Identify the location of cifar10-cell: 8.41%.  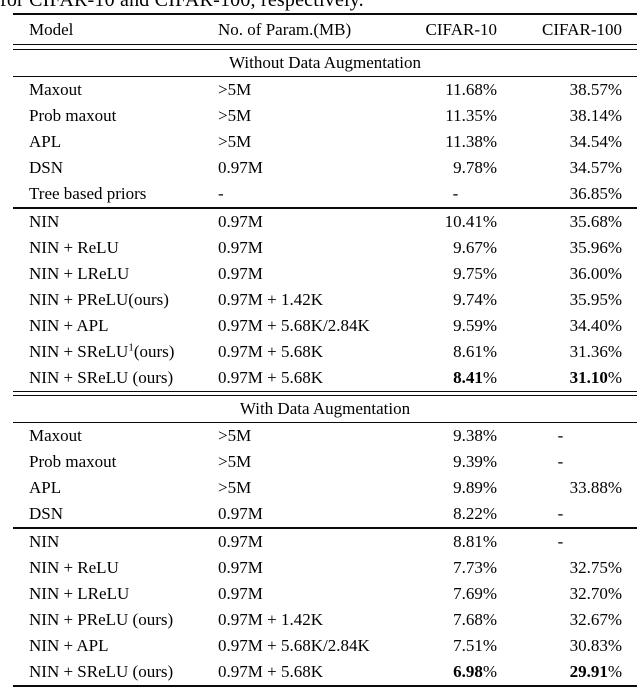
(475, 377).